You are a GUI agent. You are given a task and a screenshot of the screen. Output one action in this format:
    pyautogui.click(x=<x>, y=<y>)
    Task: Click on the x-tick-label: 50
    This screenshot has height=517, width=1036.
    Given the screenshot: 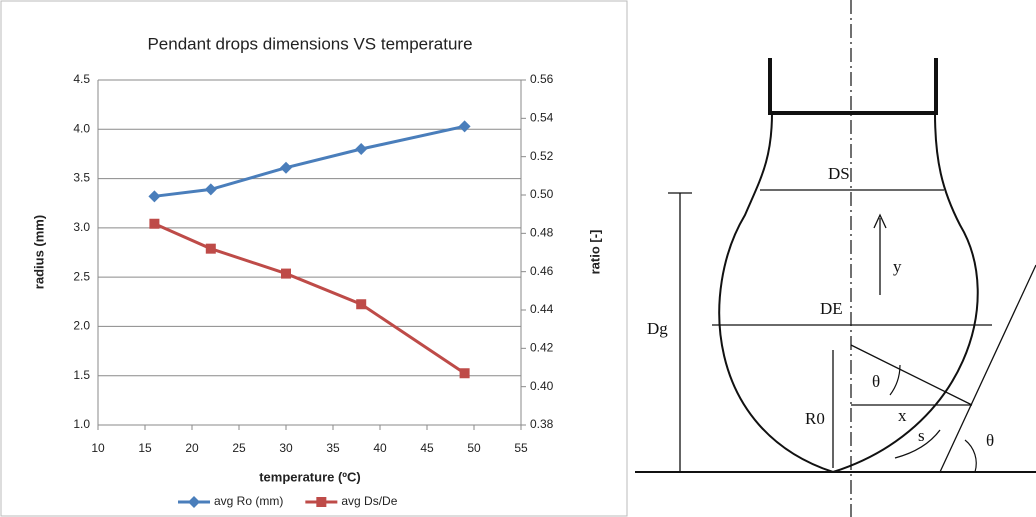 What is the action you would take?
    pyautogui.click(x=474, y=448)
    